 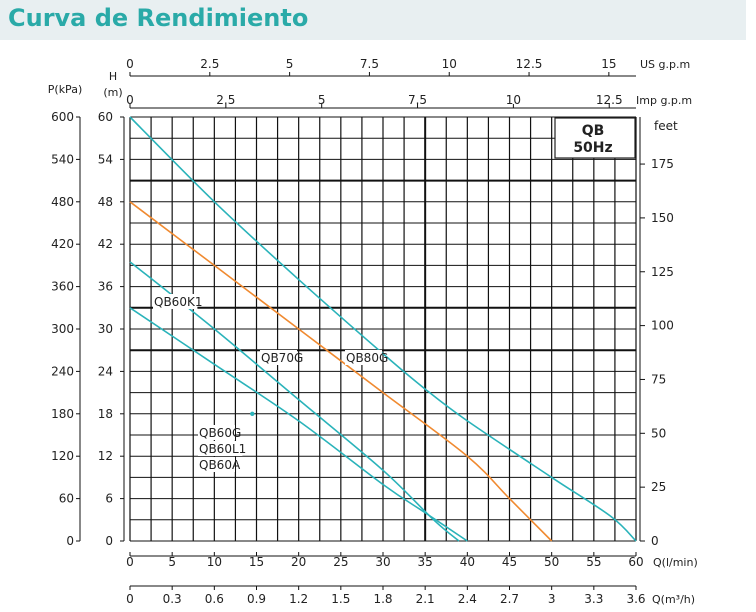 I want to click on lpm-tick-label: 40, so click(x=467, y=562).